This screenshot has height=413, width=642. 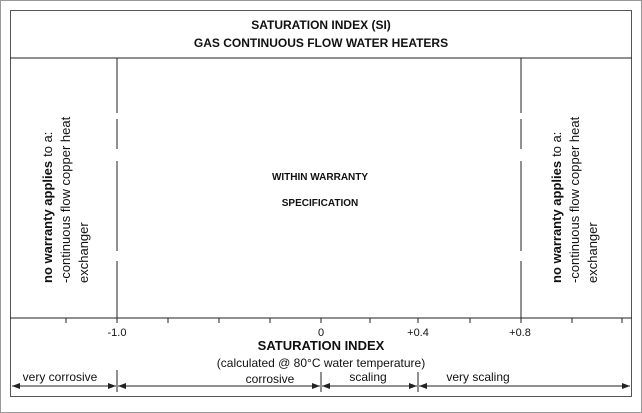 What do you see at coordinates (321, 333) in the screenshot?
I see `axis-tick-label: 0` at bounding box center [321, 333].